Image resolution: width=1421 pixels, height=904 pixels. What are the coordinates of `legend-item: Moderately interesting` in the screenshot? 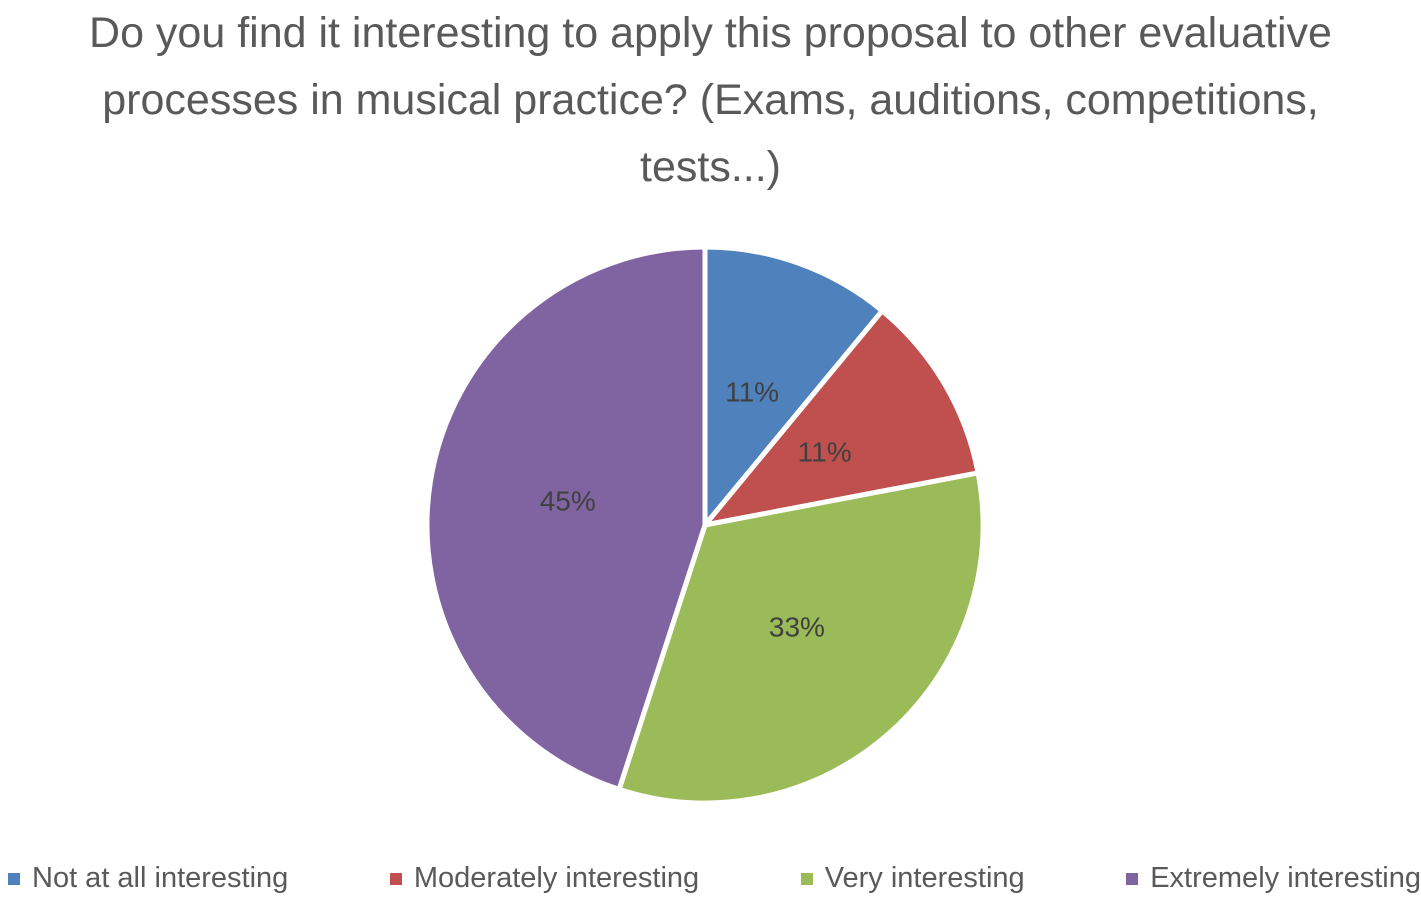 It's located at (540, 878).